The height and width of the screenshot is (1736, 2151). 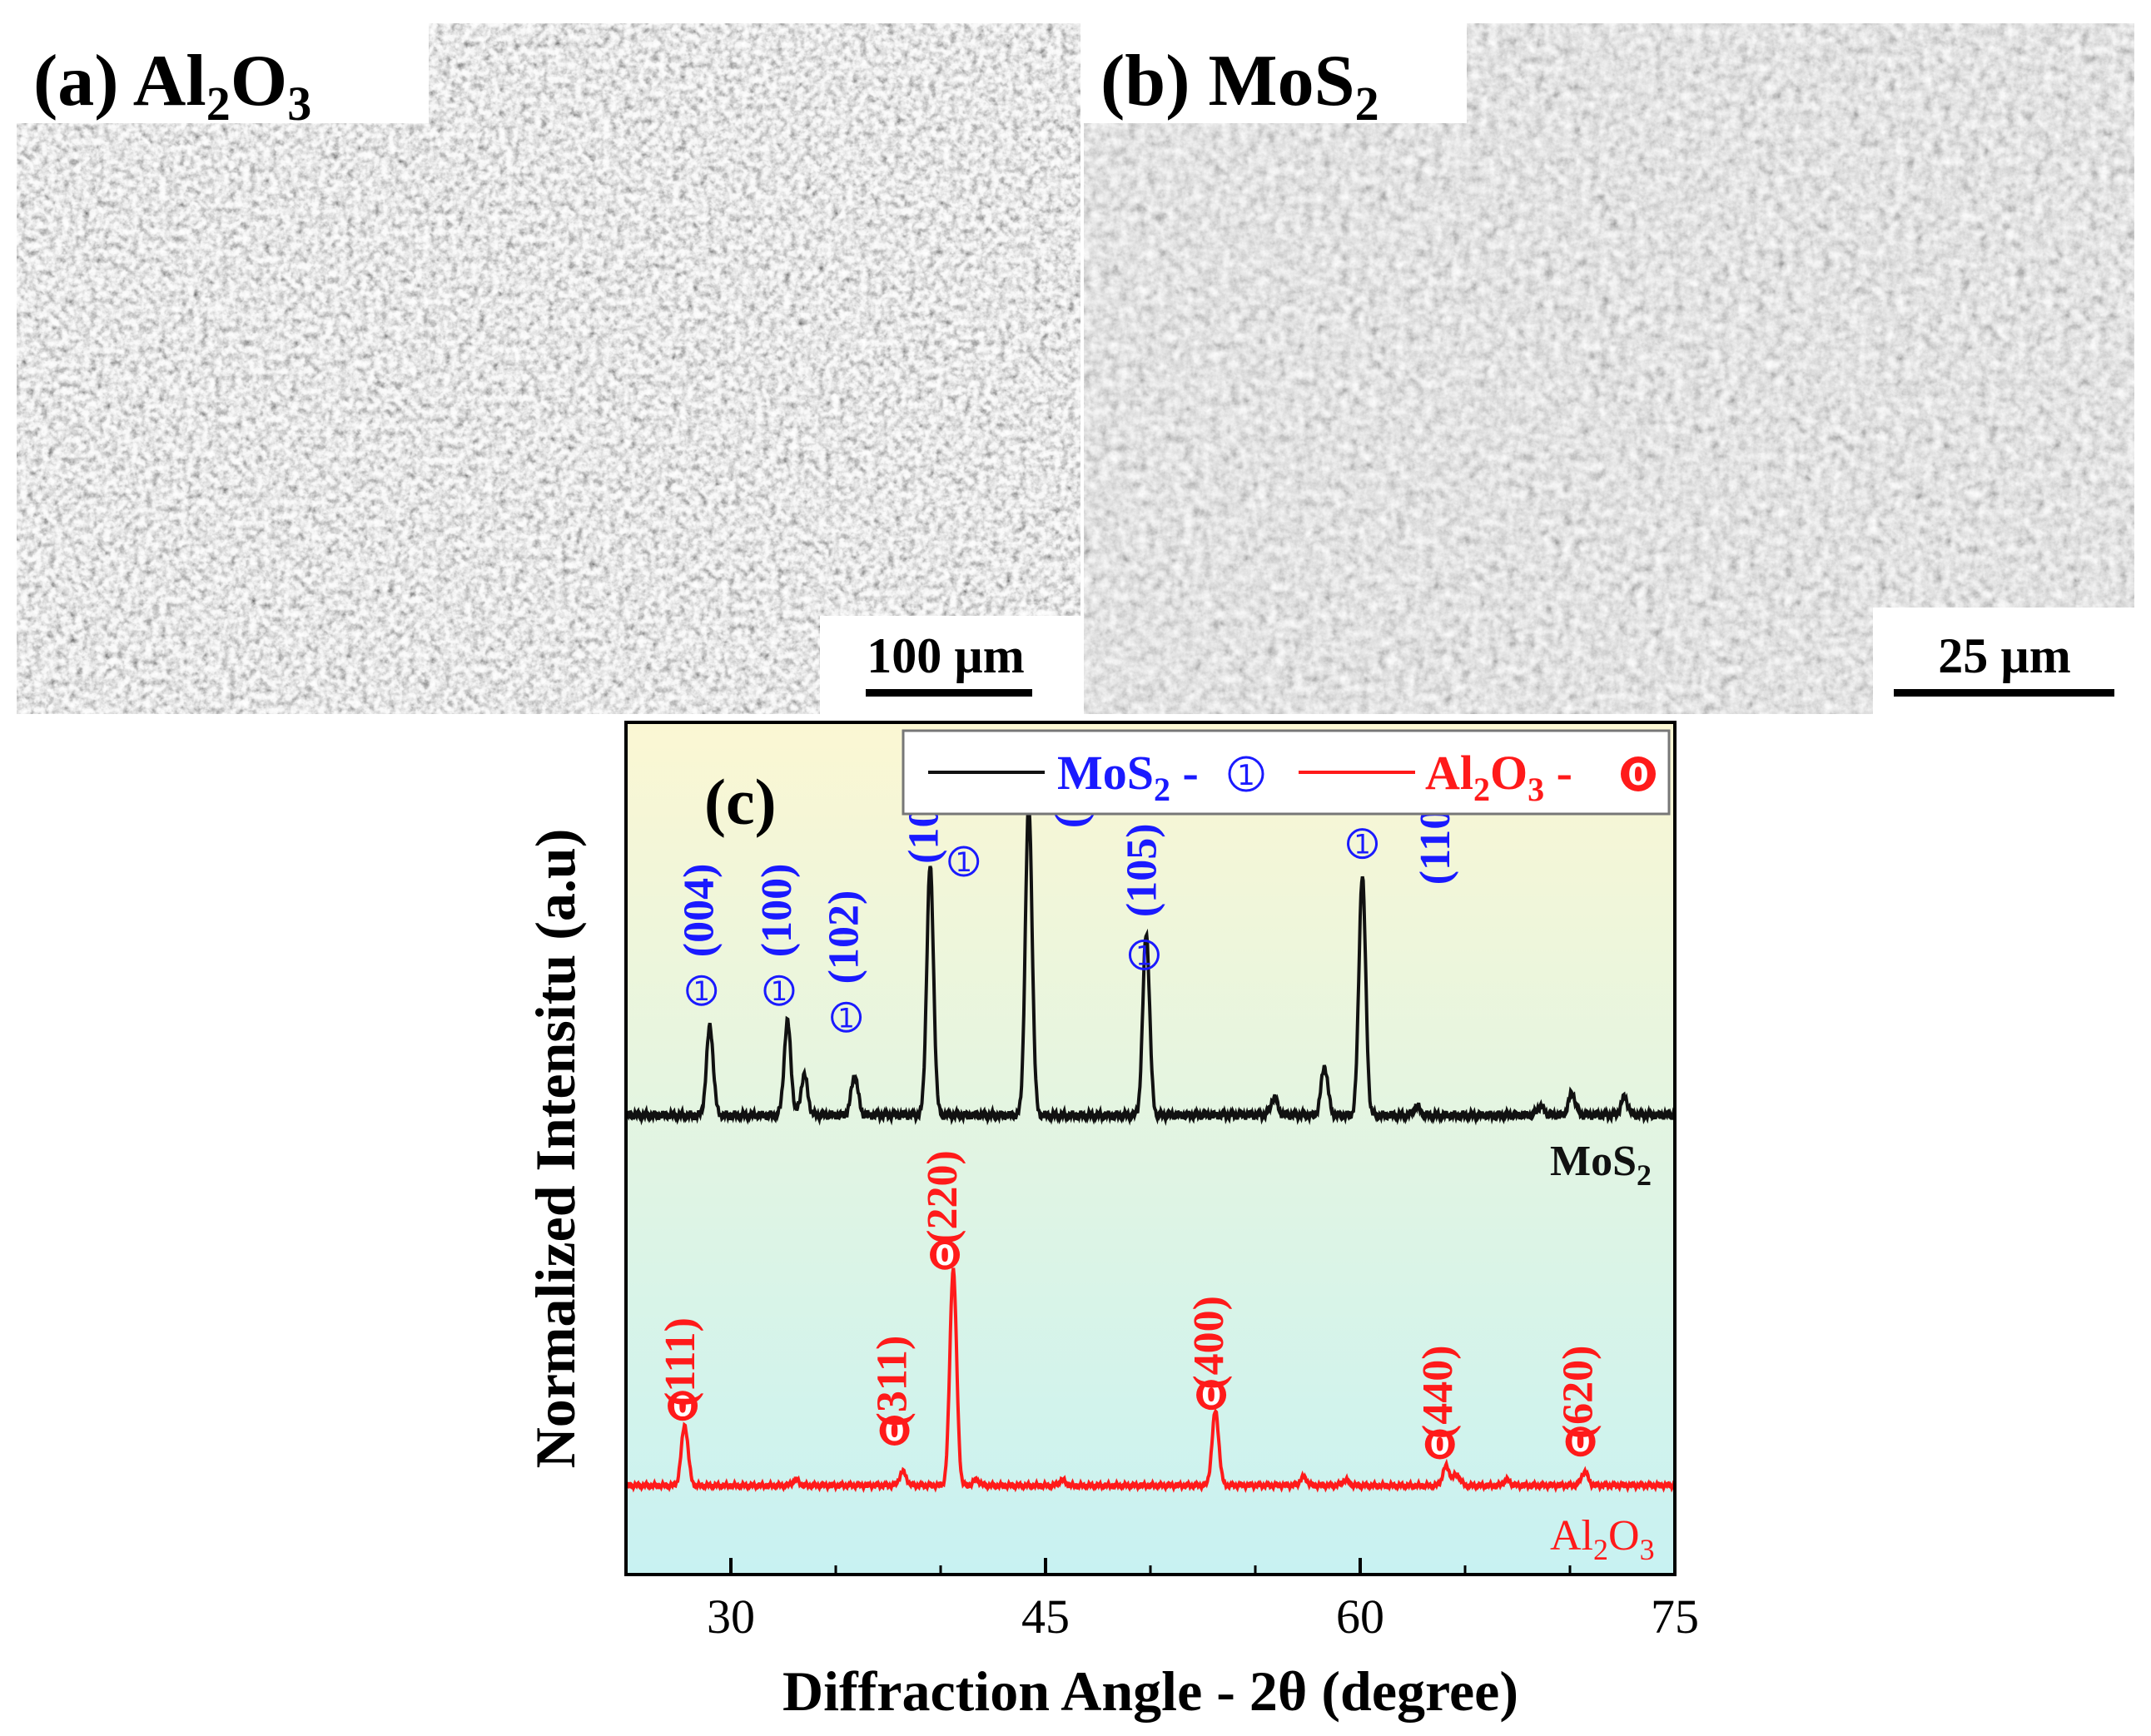 What do you see at coordinates (699, 911) in the screenshot?
I see `peak-label: (004)` at bounding box center [699, 911].